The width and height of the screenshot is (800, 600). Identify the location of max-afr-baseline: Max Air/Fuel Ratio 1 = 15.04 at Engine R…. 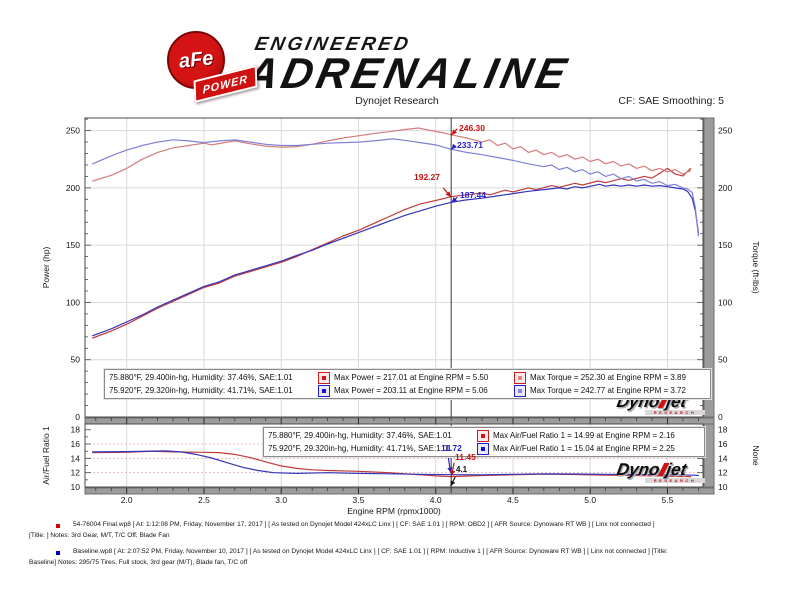
(584, 448).